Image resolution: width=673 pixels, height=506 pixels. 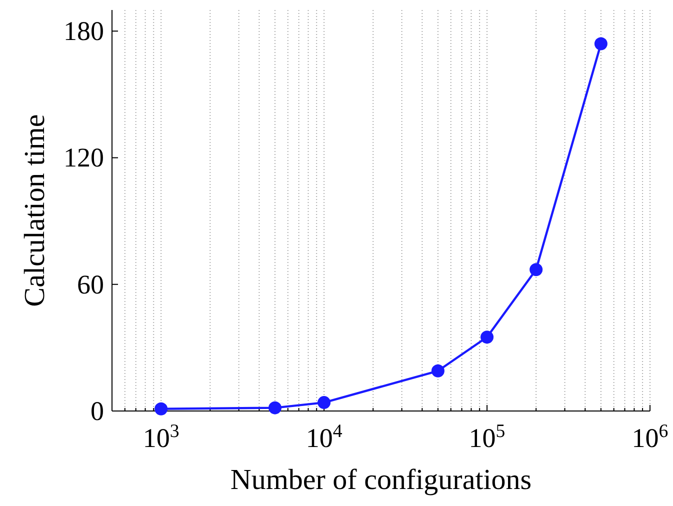 What do you see at coordinates (90, 284) in the screenshot?
I see `y-tick-label: 60` at bounding box center [90, 284].